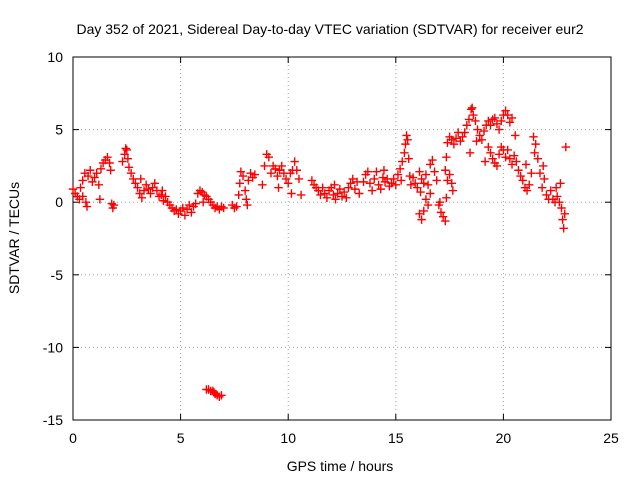 The height and width of the screenshot is (480, 640). What do you see at coordinates (73, 438) in the screenshot?
I see `x-tick-label: 0` at bounding box center [73, 438].